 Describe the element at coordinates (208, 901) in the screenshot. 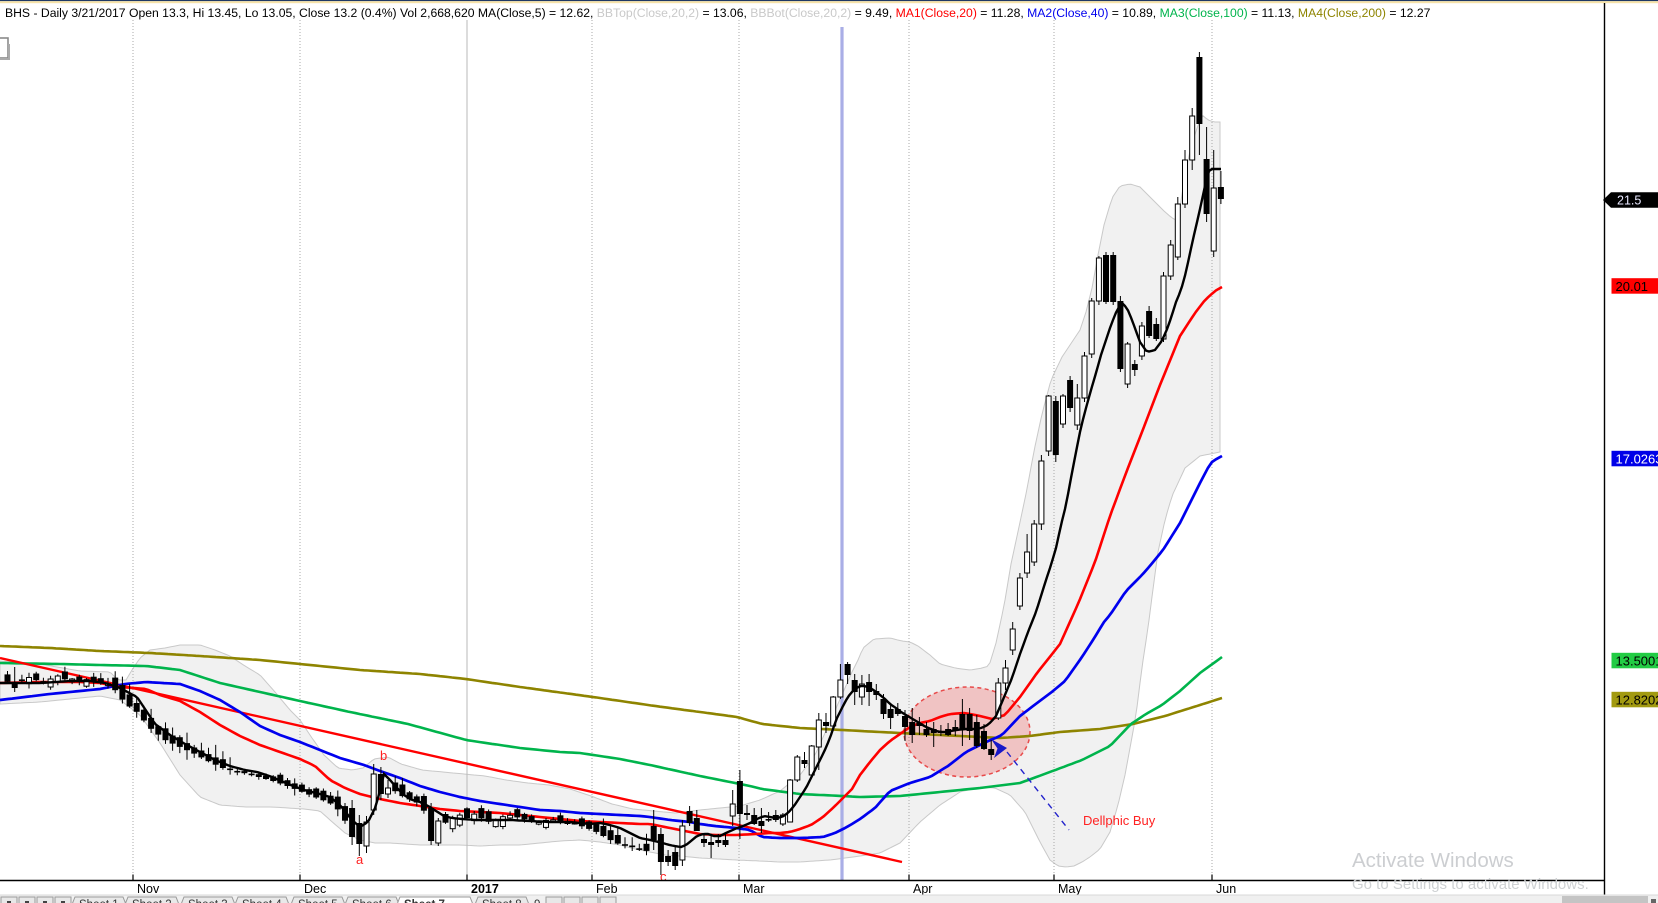

I see `svg-text: Sheet 3` at that location.